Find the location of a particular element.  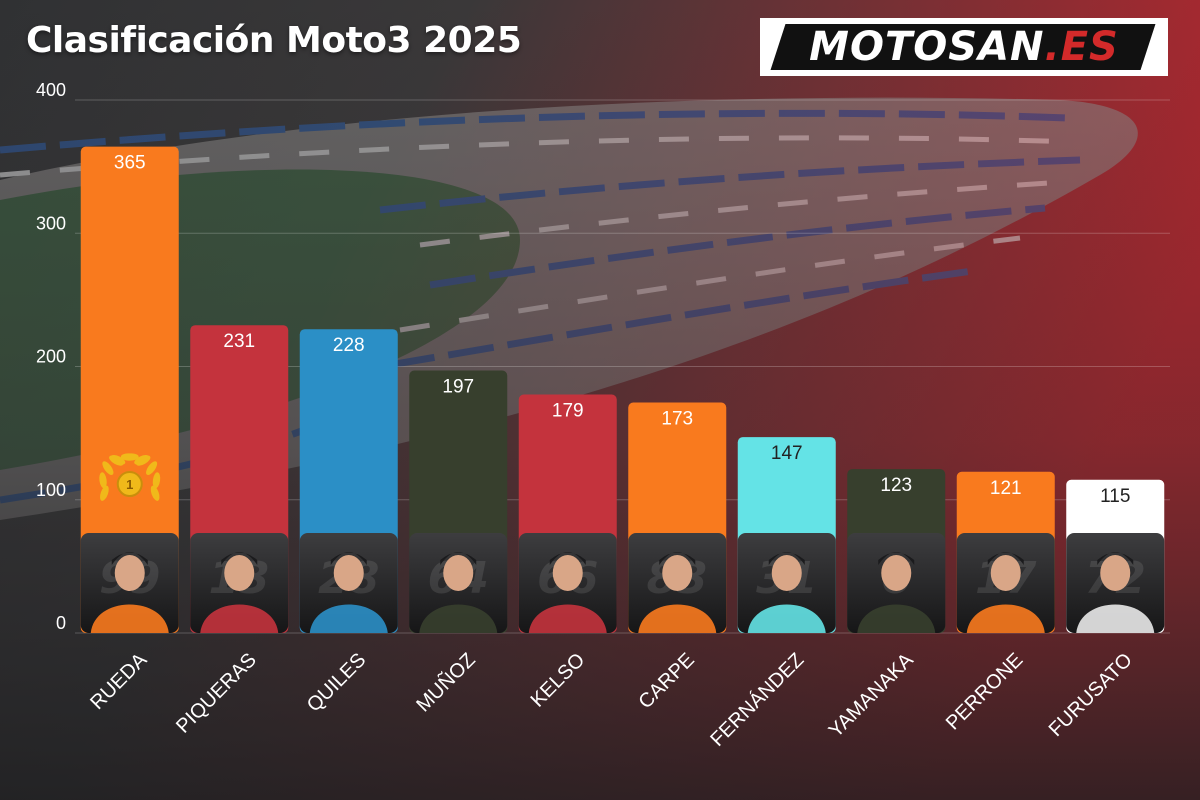

laurel-medal-icon: 1 is located at coordinates (130, 477).